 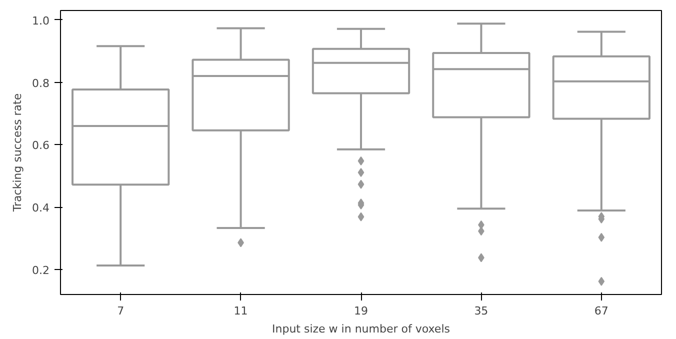 What do you see at coordinates (17, 153) in the screenshot?
I see `y-axis-title: Tracking success rate` at bounding box center [17, 153].